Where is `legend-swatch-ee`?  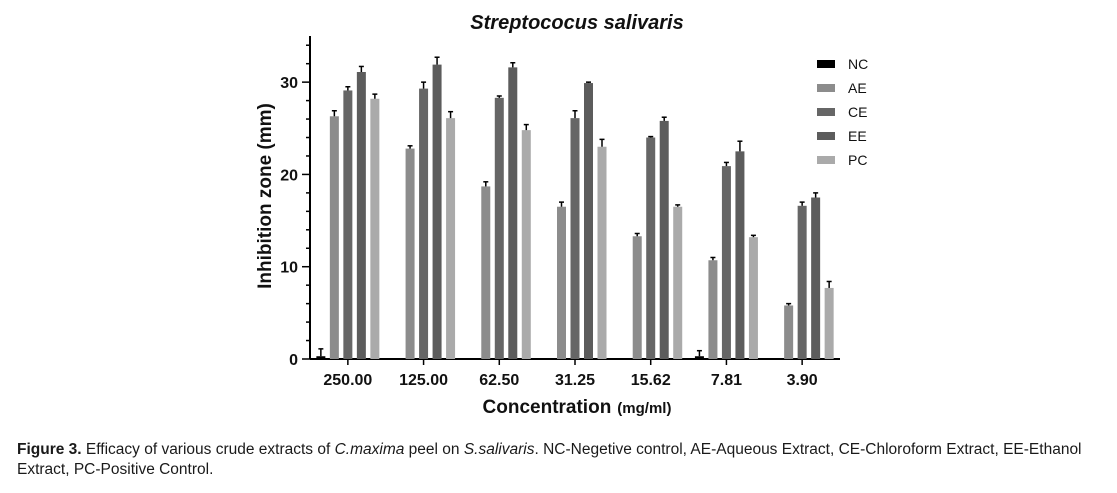 legend-swatch-ee is located at coordinates (826, 136).